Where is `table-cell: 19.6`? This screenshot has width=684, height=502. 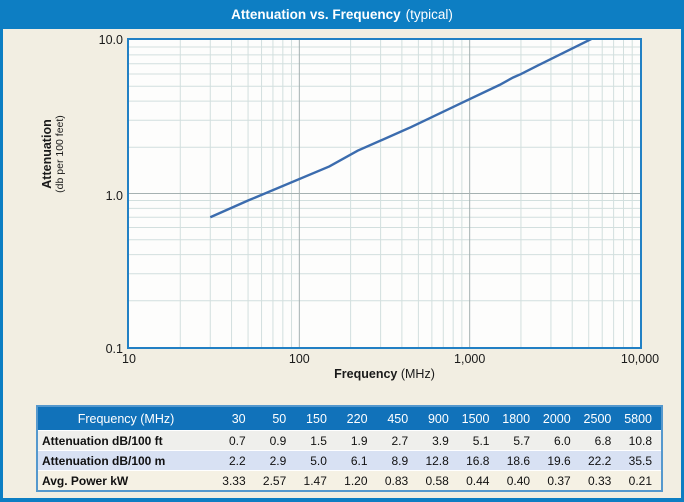
table-cell: 19.6 is located at coordinates (559, 460).